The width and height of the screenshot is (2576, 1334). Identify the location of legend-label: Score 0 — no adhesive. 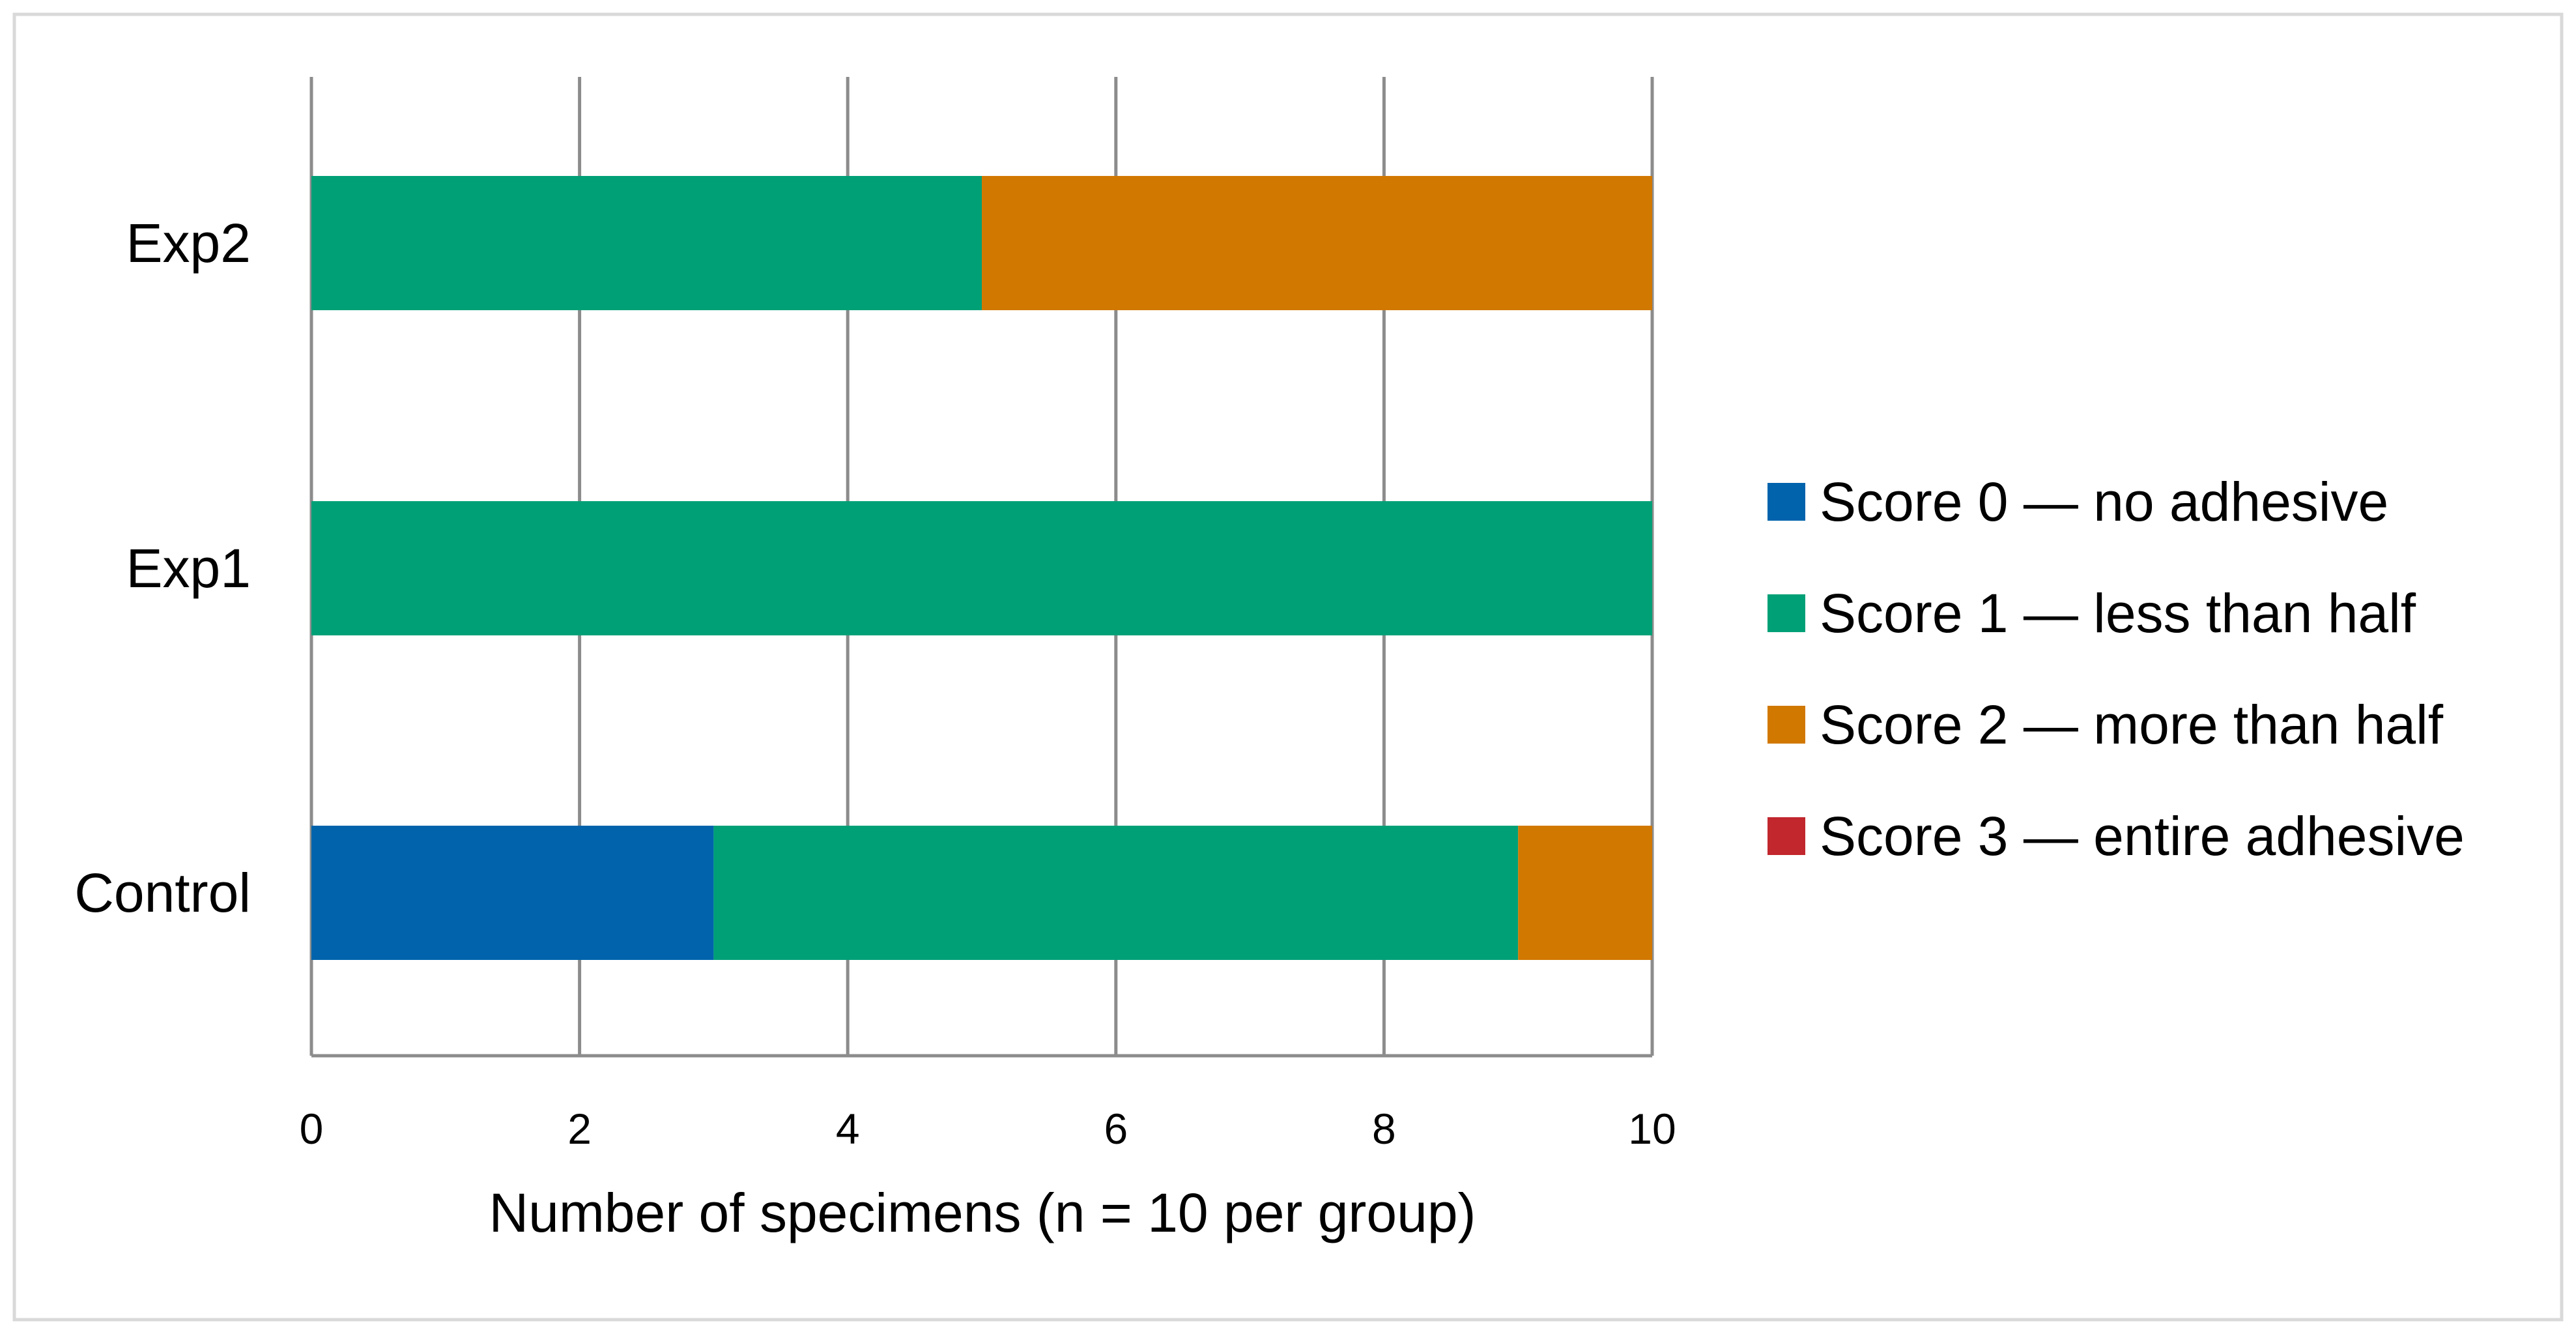
(2104, 502).